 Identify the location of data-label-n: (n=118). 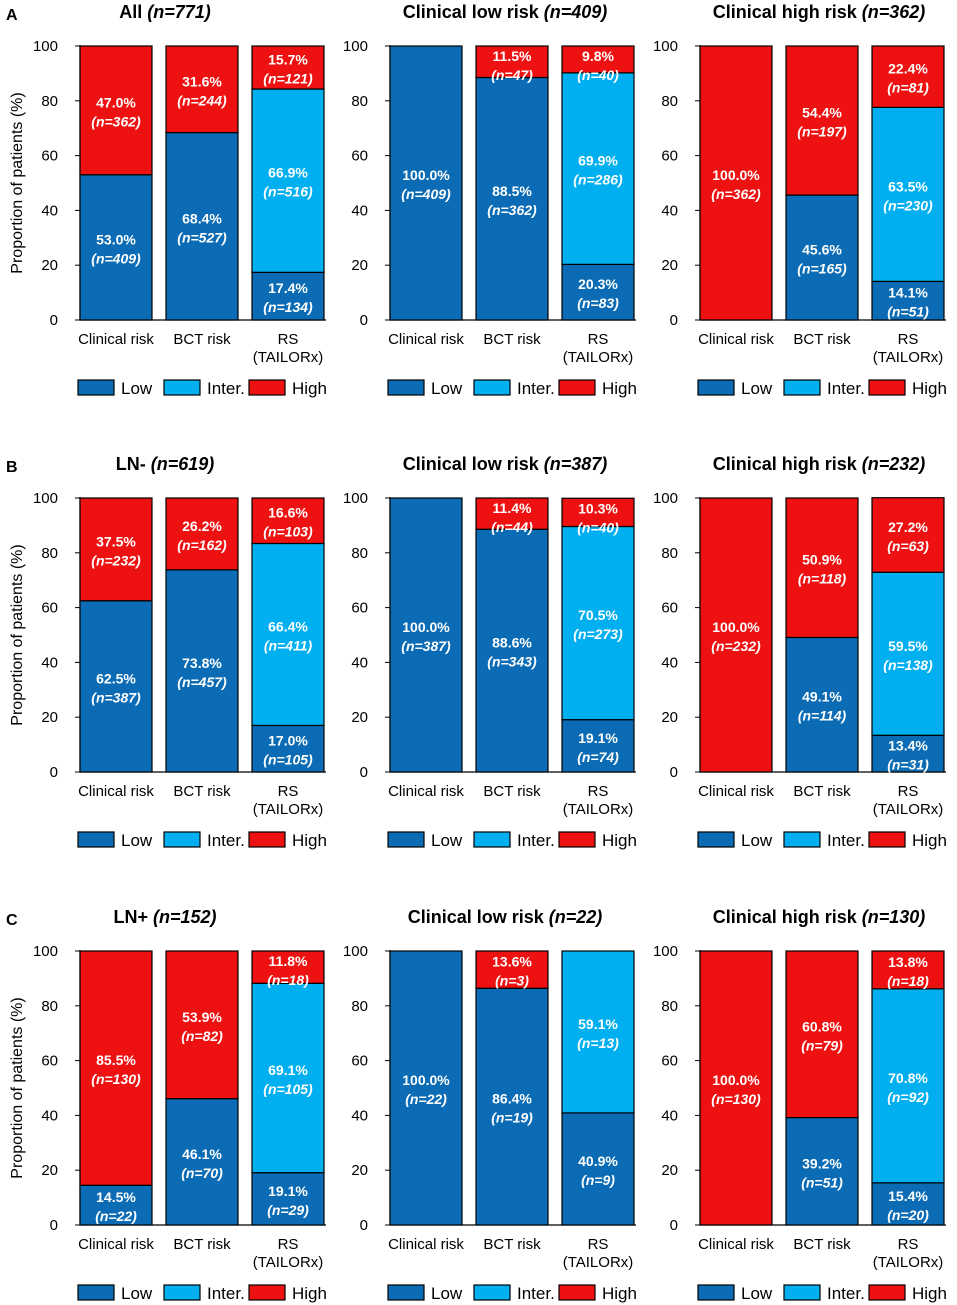
(822, 579).